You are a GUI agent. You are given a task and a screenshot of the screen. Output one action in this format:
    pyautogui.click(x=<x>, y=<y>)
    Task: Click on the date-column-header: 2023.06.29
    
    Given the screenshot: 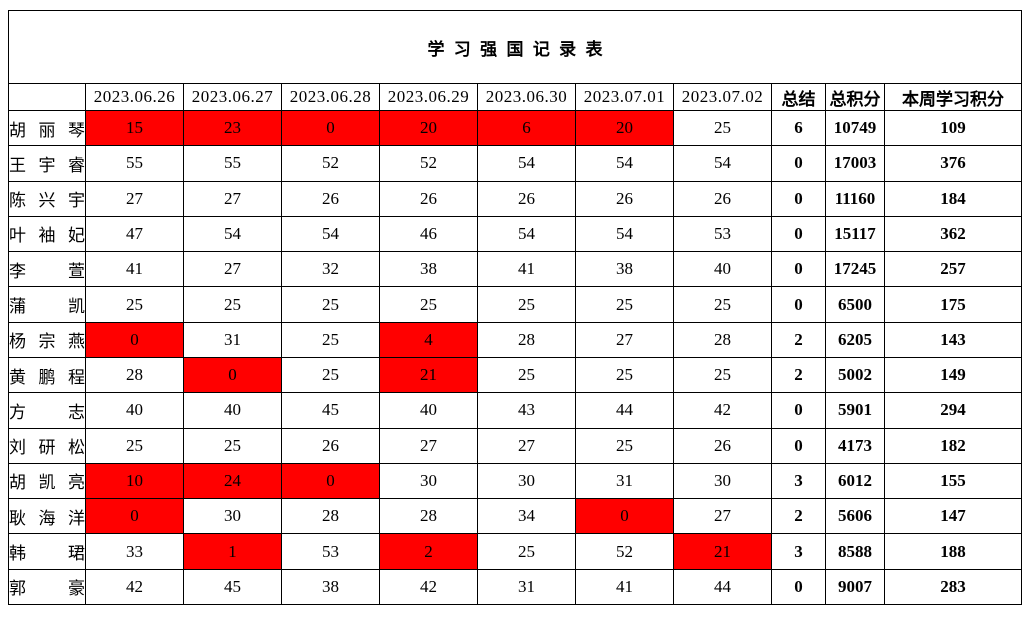 What is the action you would take?
    pyautogui.click(x=428, y=97)
    